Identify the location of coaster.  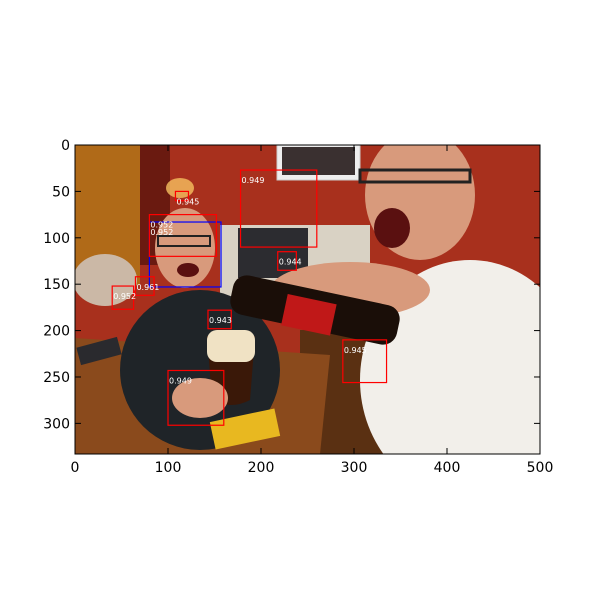
(245, 429).